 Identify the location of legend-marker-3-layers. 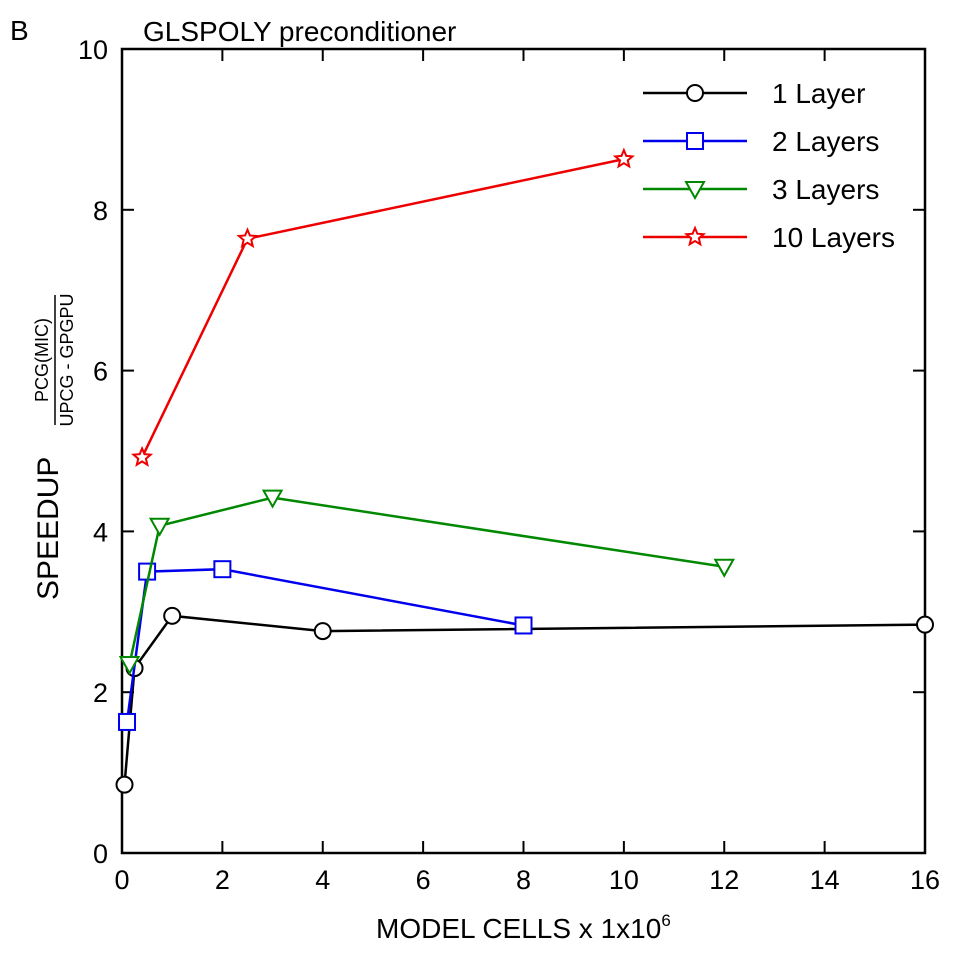
(695, 191).